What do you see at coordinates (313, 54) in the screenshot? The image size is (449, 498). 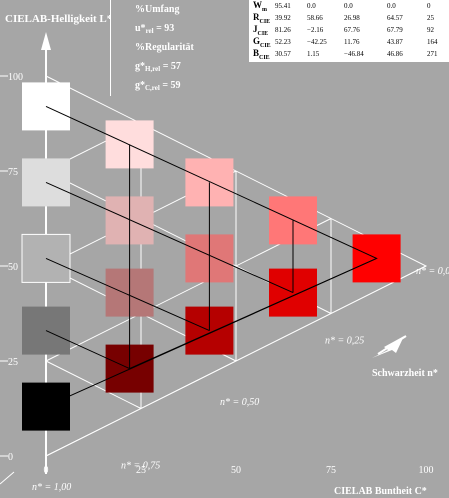 I see `table-cell: 1.15` at bounding box center [313, 54].